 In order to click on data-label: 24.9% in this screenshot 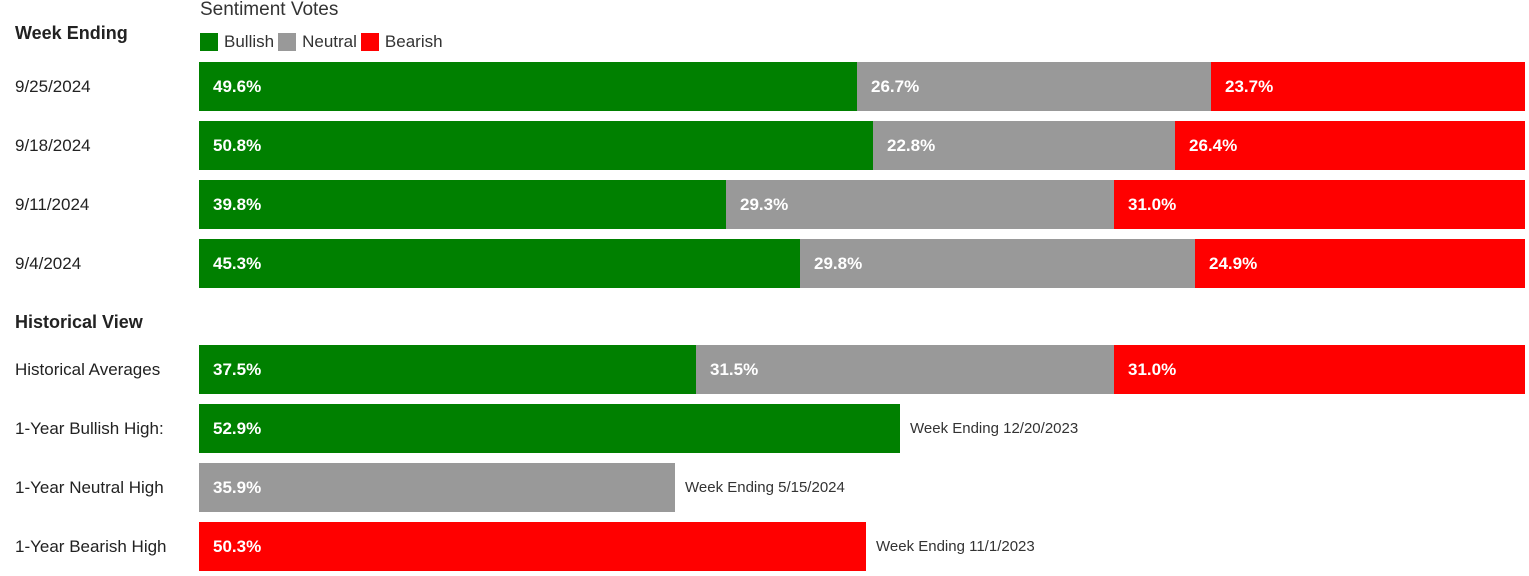, I will do `click(1233, 263)`.